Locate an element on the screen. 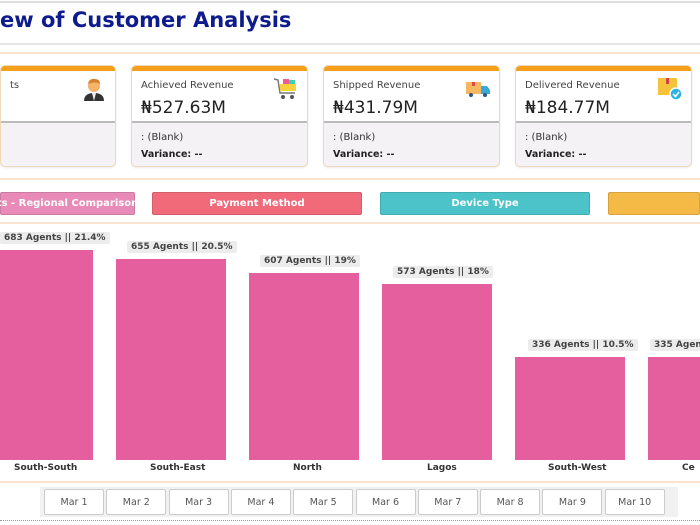 This screenshot has width=700, height=525. date-button: Mar 6 is located at coordinates (385, 502).